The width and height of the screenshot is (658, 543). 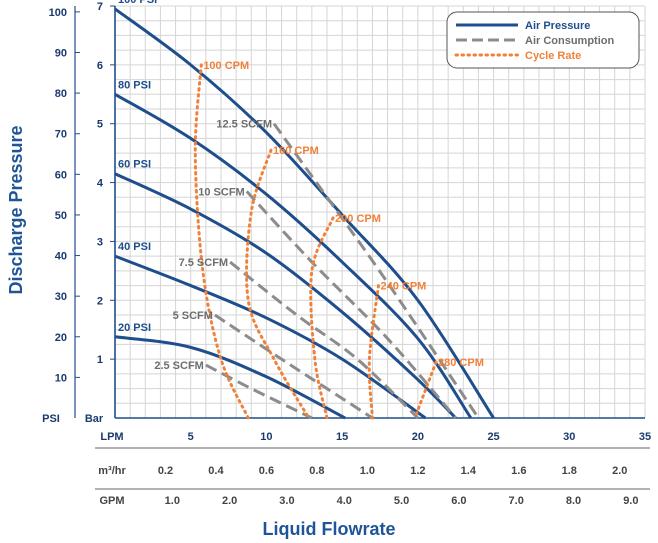 I want to click on psi-tick-label: 60, so click(x=61, y=175).